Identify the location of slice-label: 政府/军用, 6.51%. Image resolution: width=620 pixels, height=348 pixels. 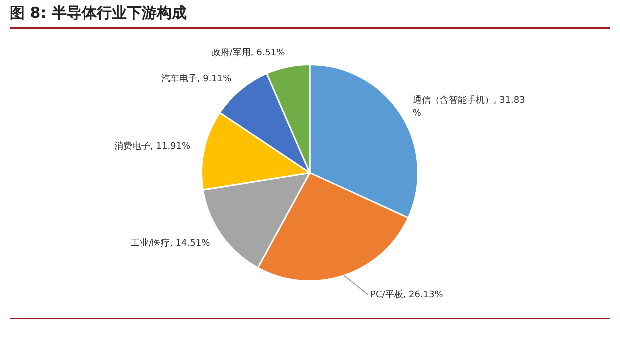
(249, 53).